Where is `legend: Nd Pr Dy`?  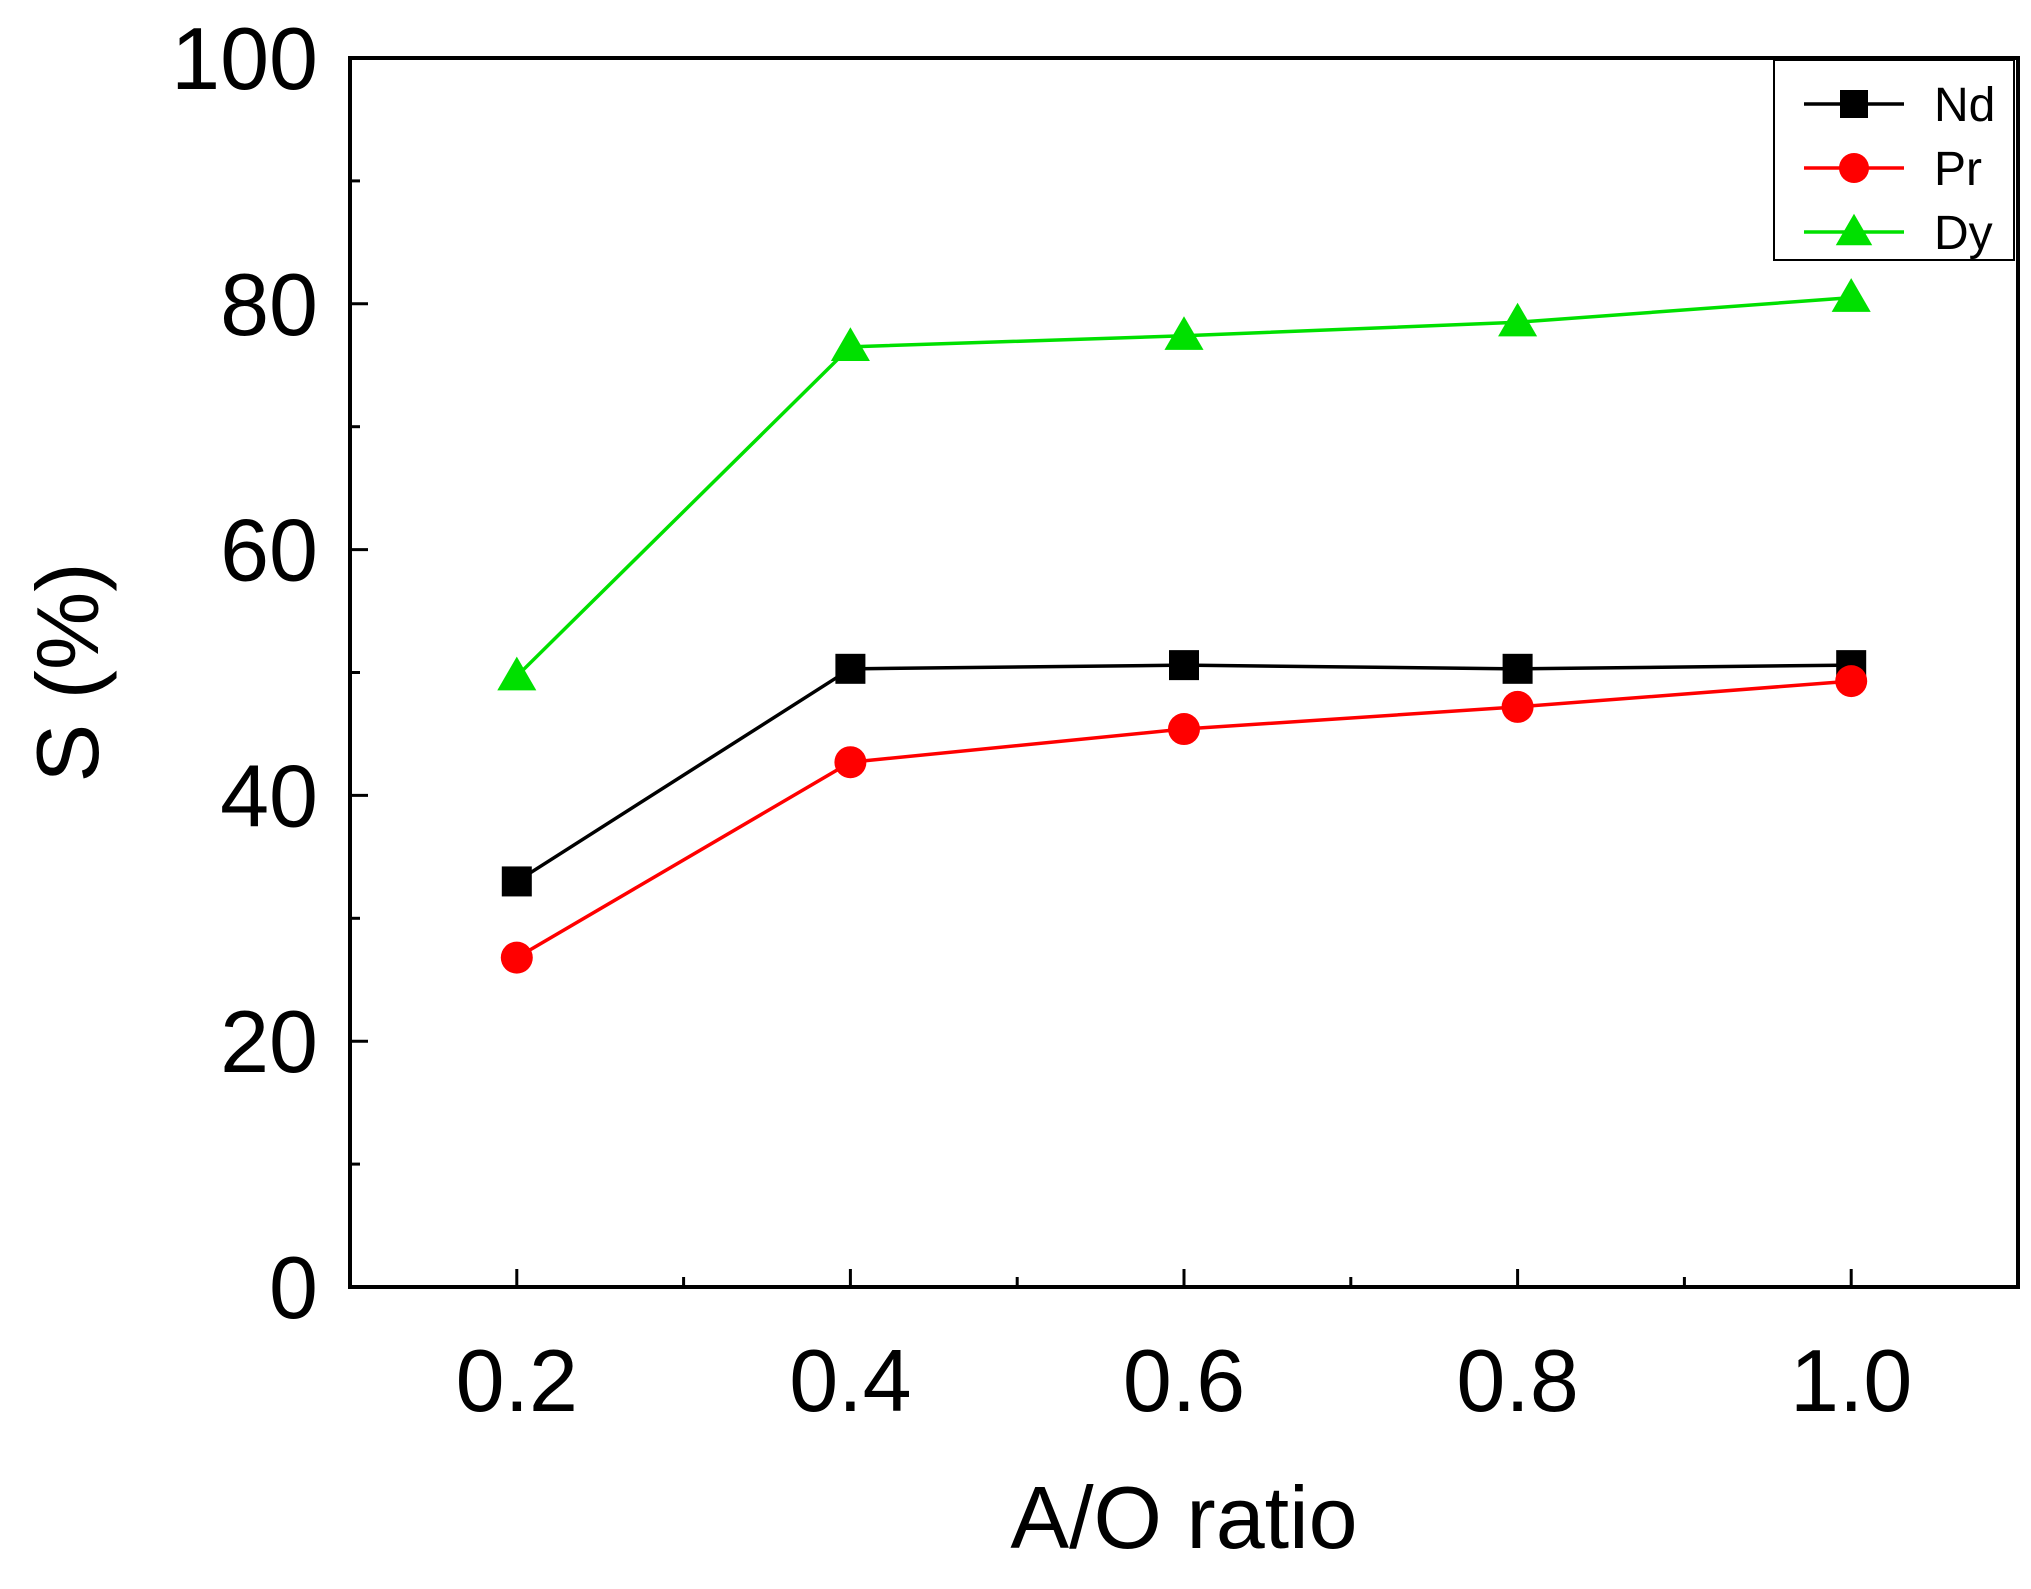 legend: Nd Pr Dy is located at coordinates (1894, 160).